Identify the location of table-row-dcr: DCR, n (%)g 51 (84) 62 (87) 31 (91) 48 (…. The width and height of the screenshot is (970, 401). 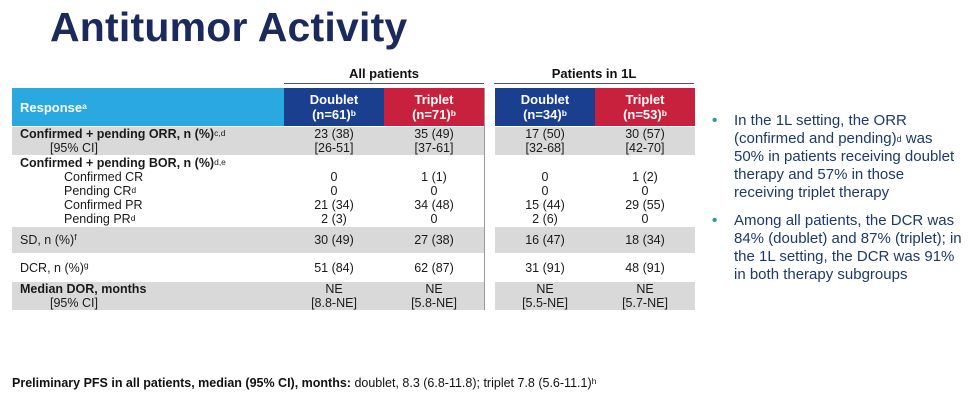
(353, 267).